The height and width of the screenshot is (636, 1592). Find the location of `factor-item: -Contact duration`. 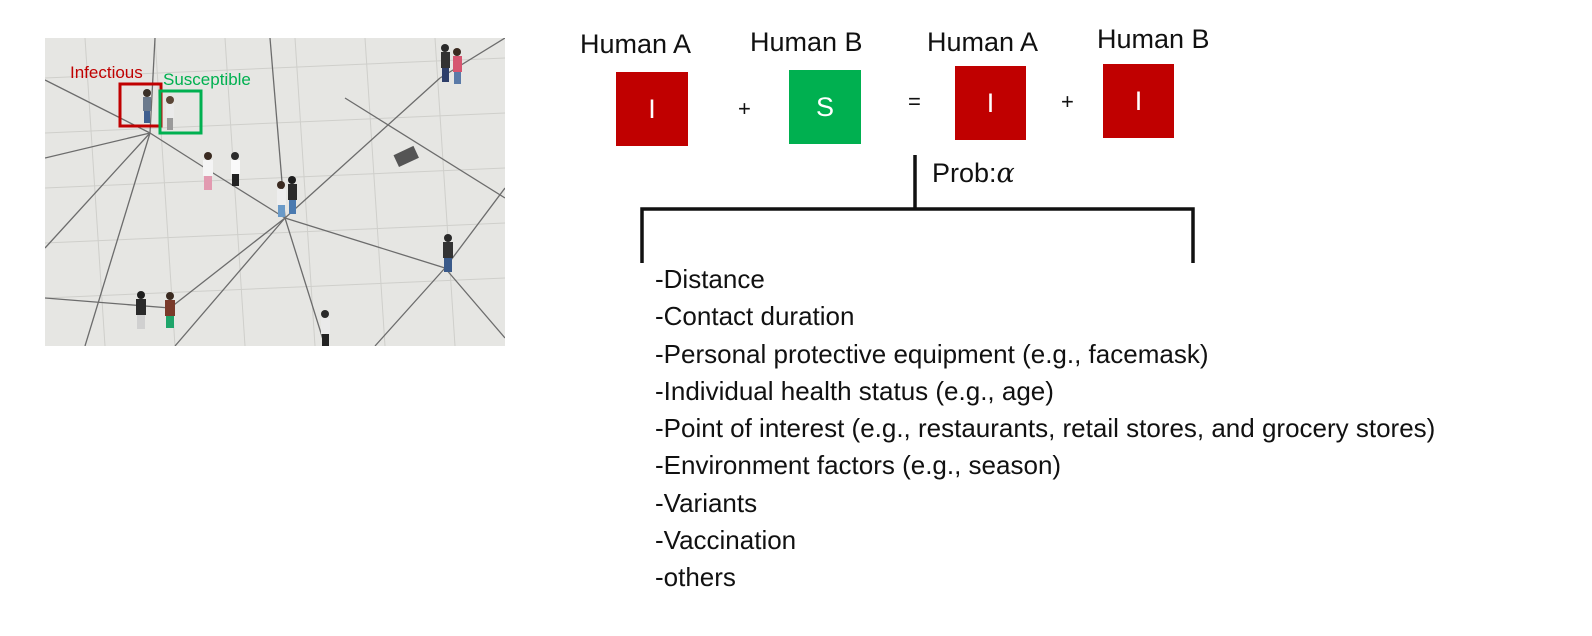

factor-item: -Contact duration is located at coordinates (755, 316).